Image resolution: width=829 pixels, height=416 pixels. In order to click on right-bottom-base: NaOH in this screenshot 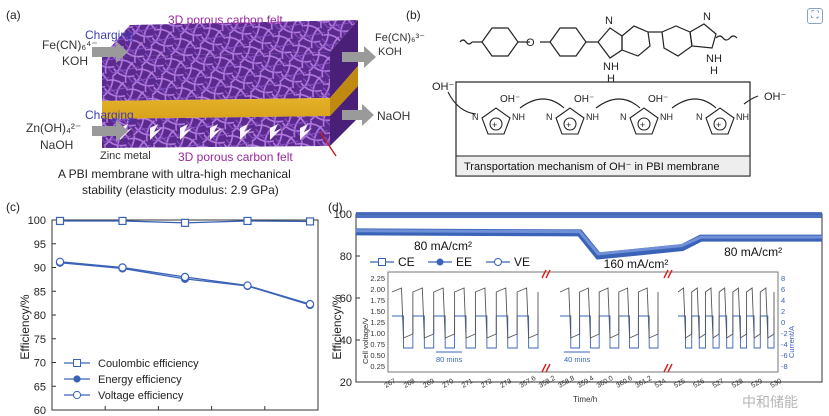, I will do `click(394, 116)`.